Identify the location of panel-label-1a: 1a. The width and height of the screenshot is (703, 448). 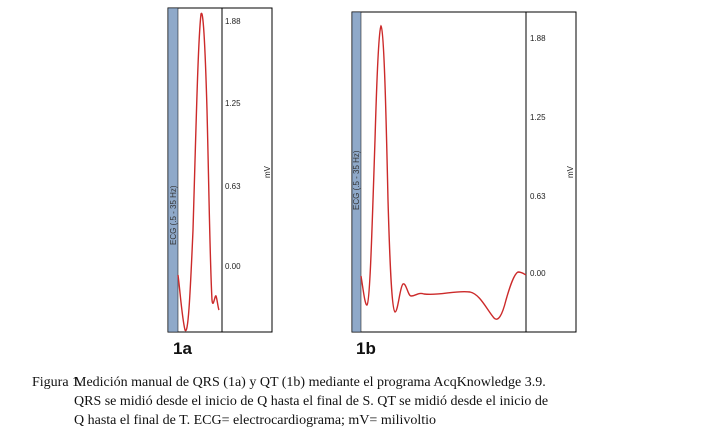
(182, 348).